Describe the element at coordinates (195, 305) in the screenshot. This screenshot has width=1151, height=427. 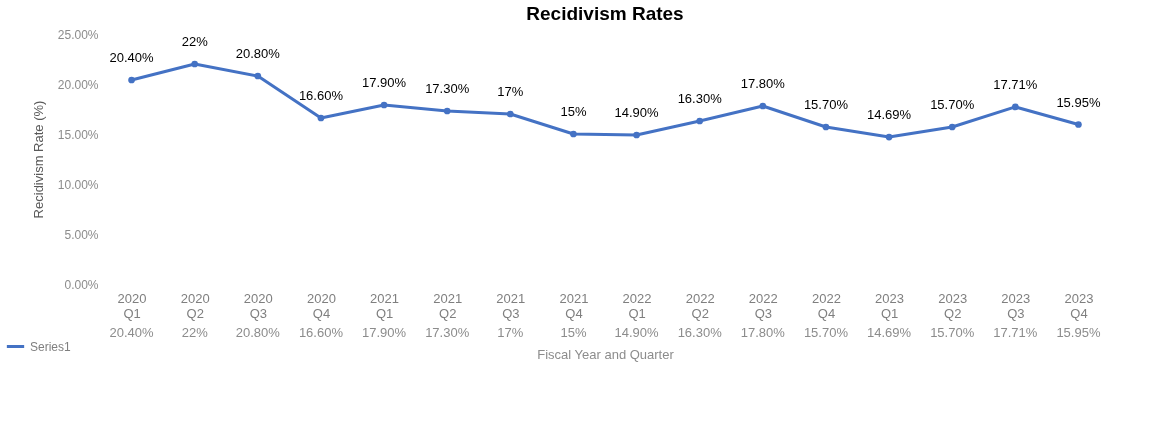
I see `x-tick-label: 2020 Q2` at that location.